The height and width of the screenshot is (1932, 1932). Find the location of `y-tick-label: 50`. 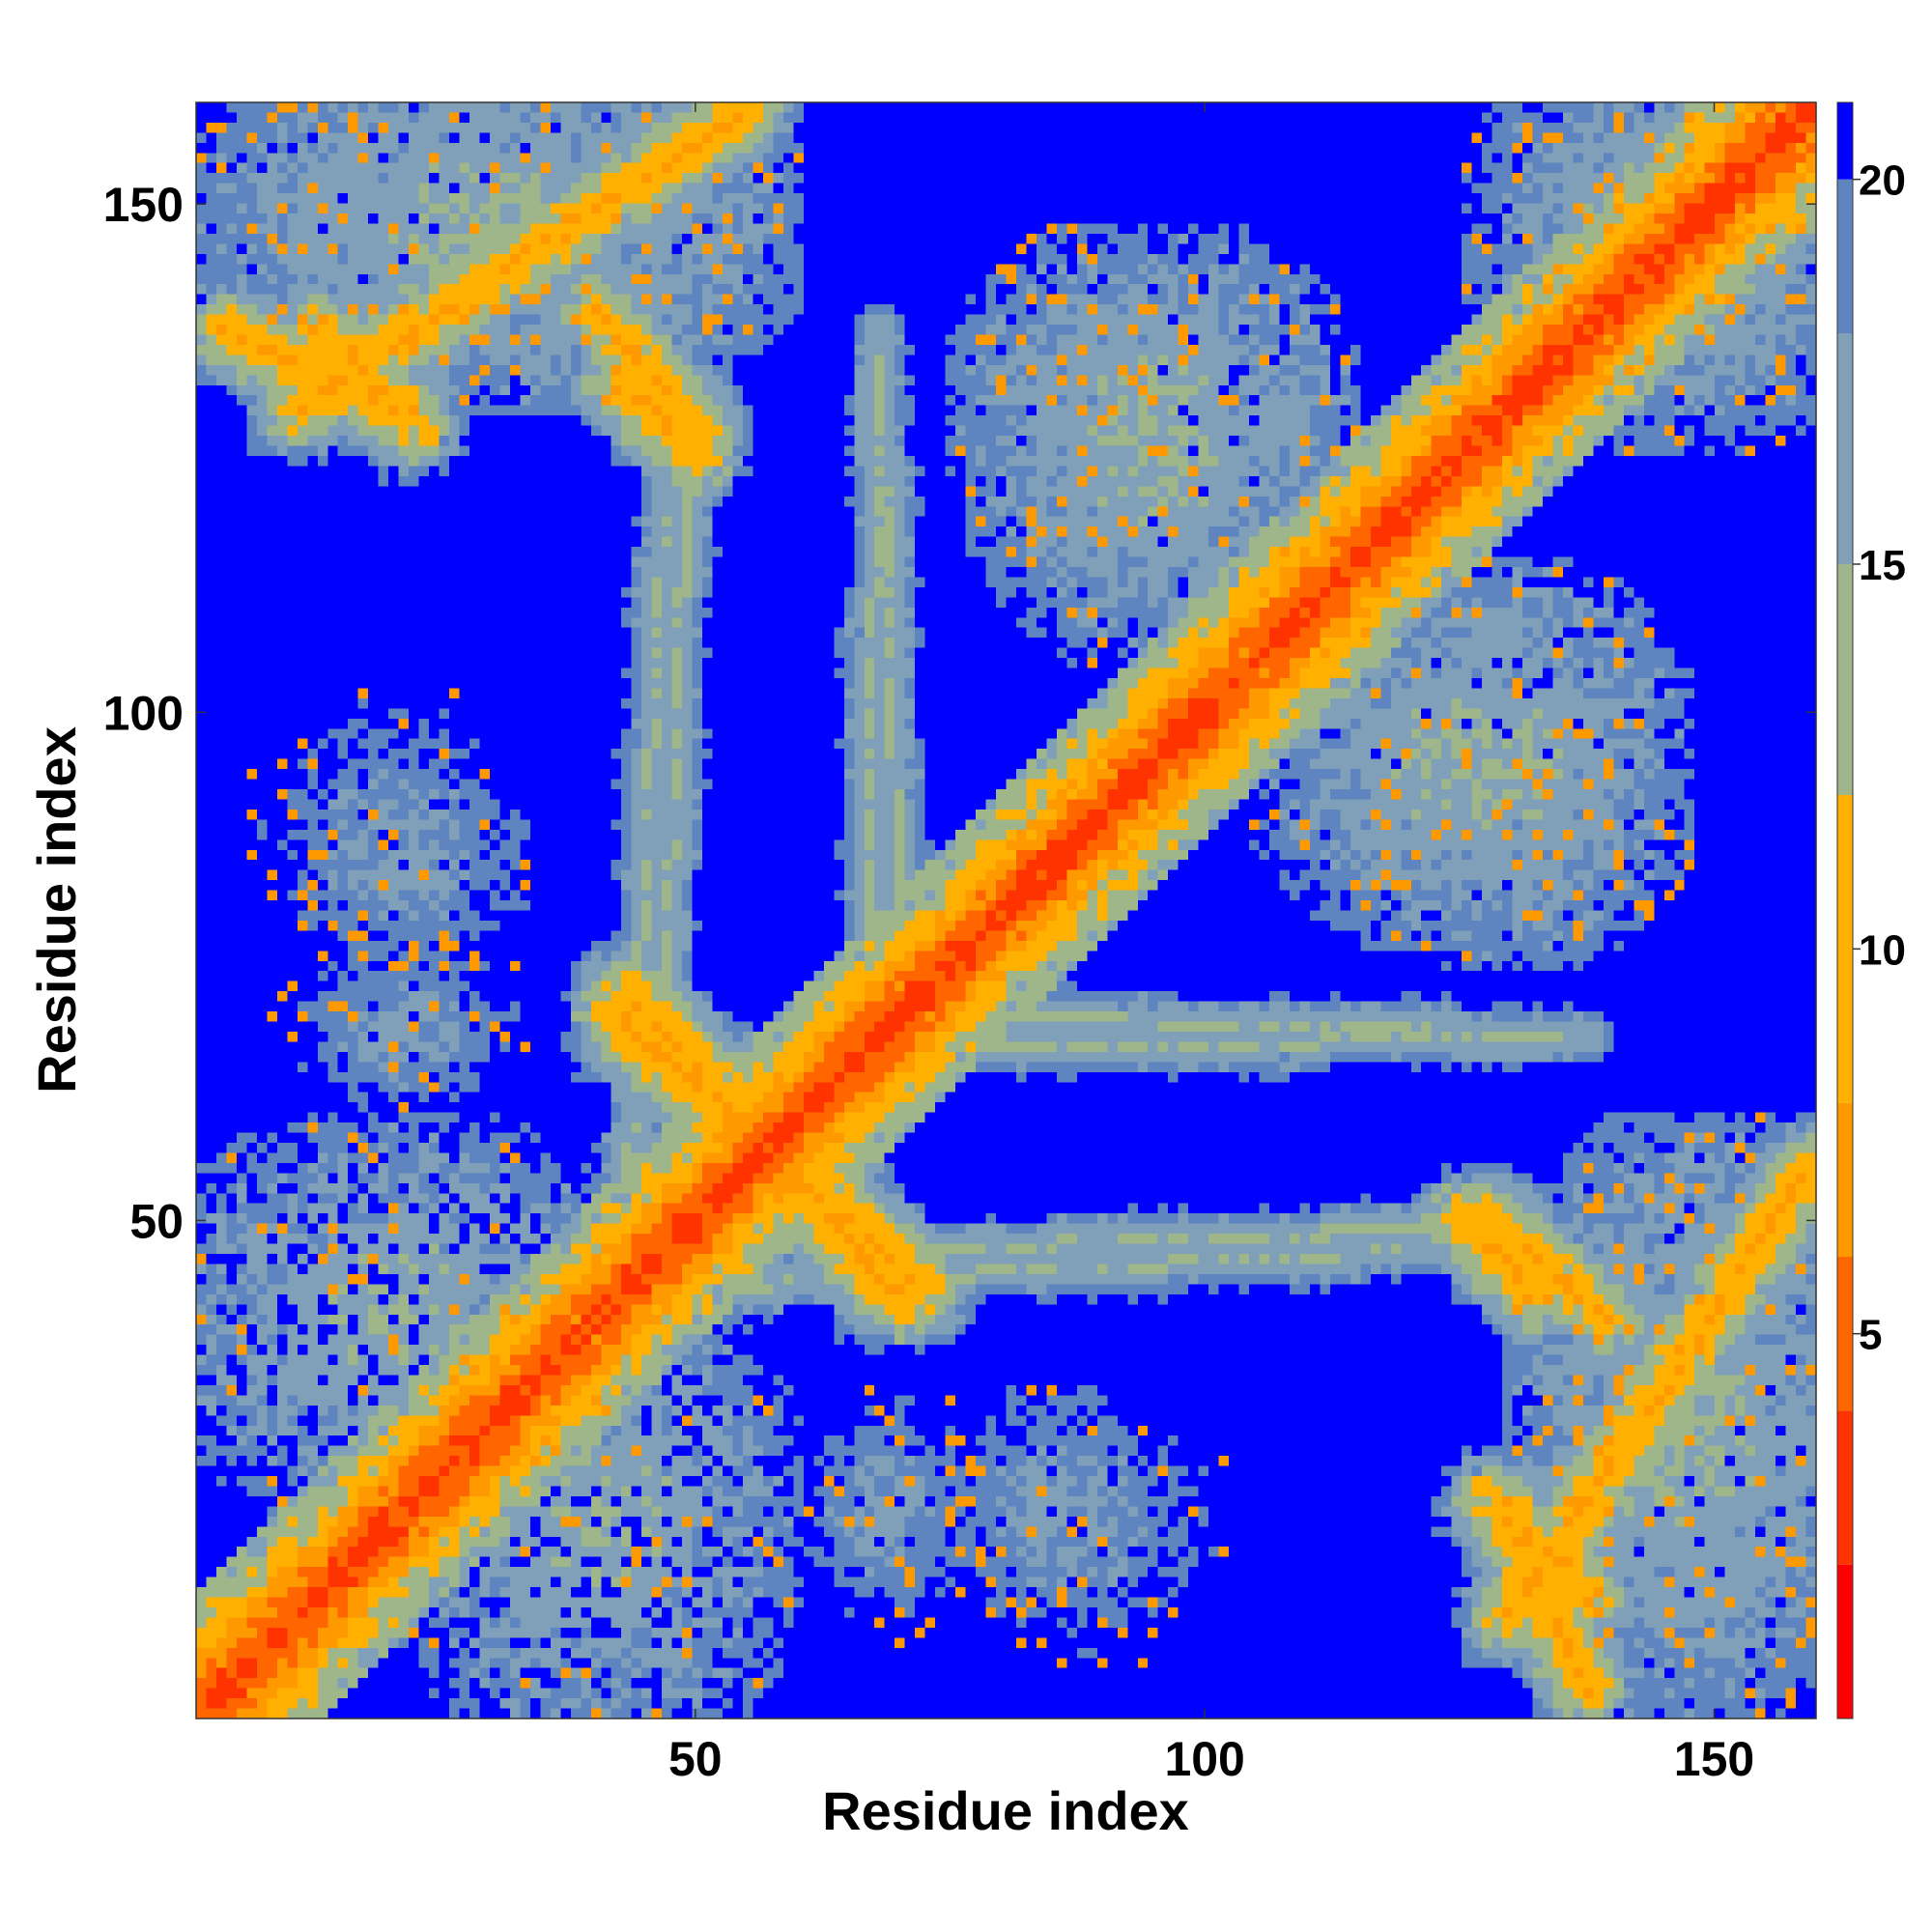

y-tick-label: 50 is located at coordinates (156, 1221).